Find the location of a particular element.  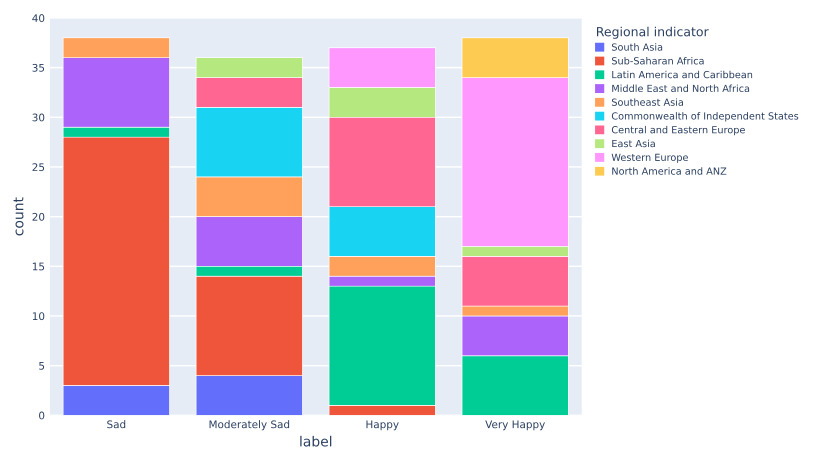

y-axis-title: count is located at coordinates (19, 216).